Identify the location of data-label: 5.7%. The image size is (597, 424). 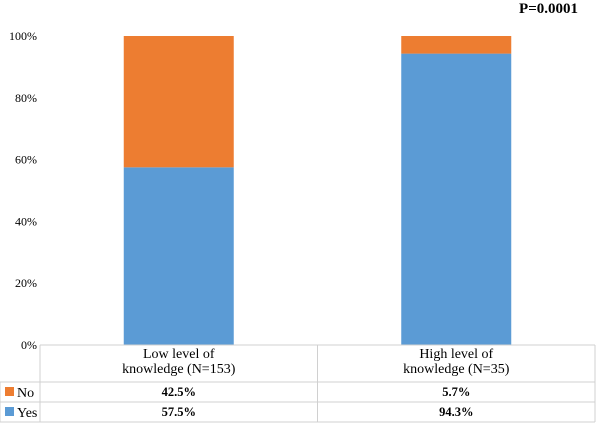
(456, 392).